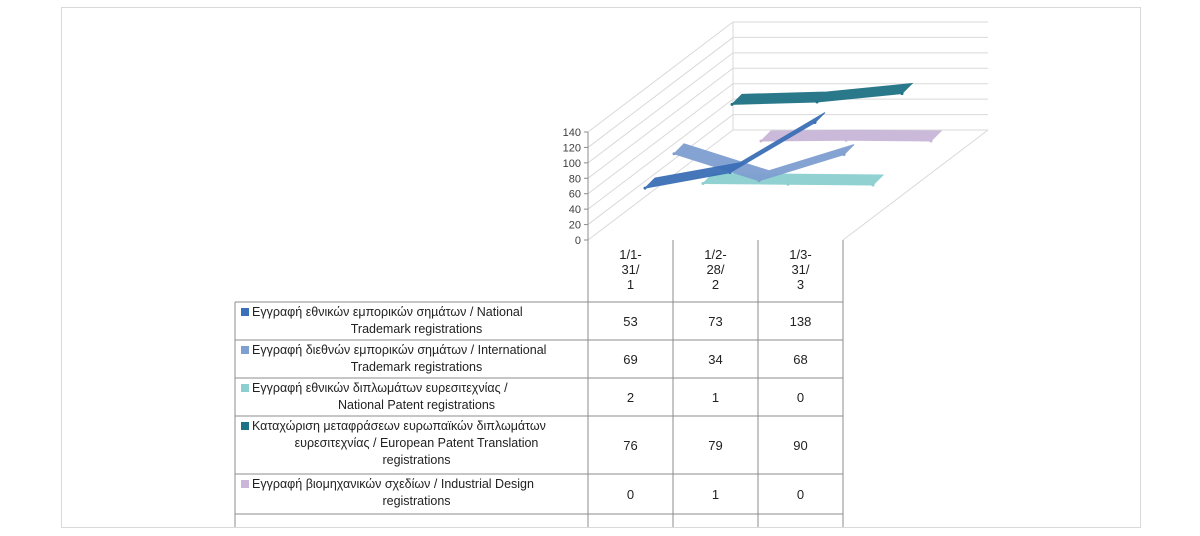 Image resolution: width=1200 pixels, height=536 pixels. Describe the element at coordinates (575, 195) in the screenshot. I see `y-tick-label: 60` at that location.